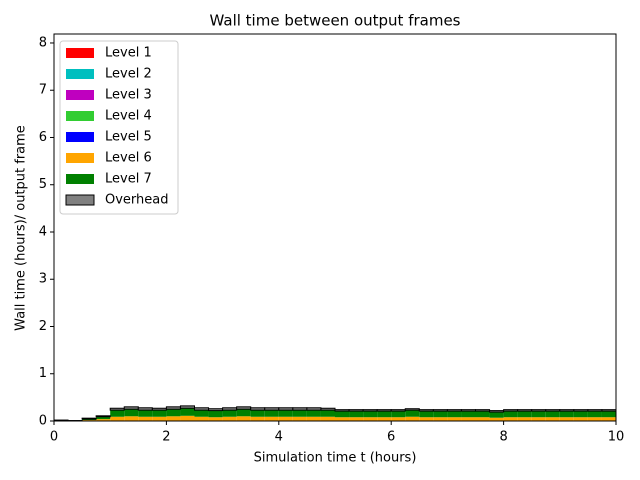  What do you see at coordinates (21, 228) in the screenshot?
I see `y-axis-label: Wall time (hours)/ output frame` at bounding box center [21, 228].